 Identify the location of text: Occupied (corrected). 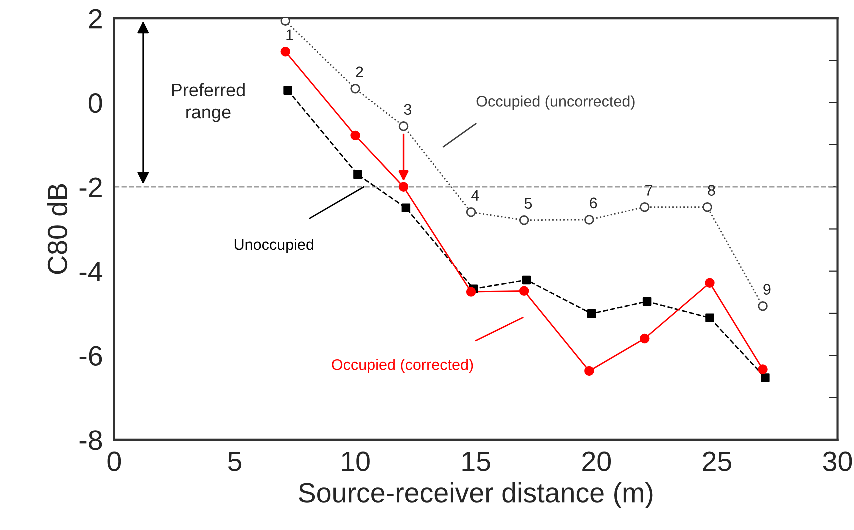
(403, 366).